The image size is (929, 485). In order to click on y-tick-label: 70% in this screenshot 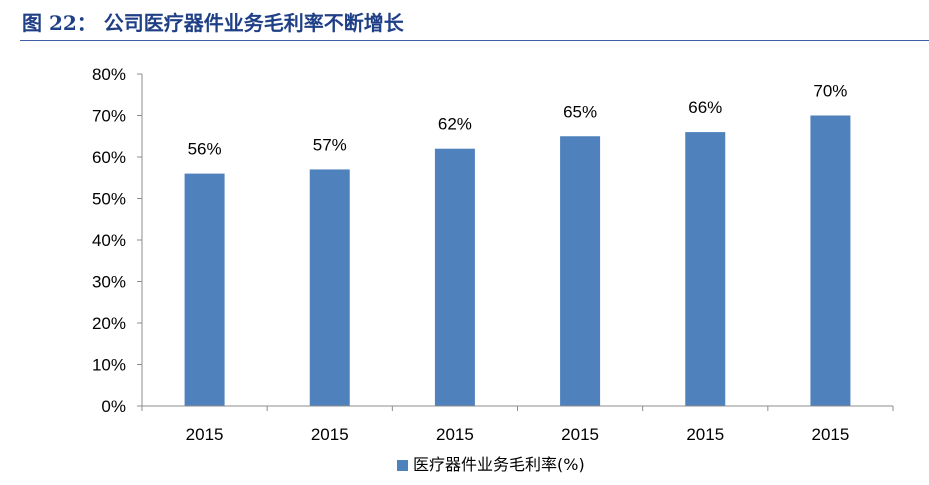, I will do `click(109, 116)`.